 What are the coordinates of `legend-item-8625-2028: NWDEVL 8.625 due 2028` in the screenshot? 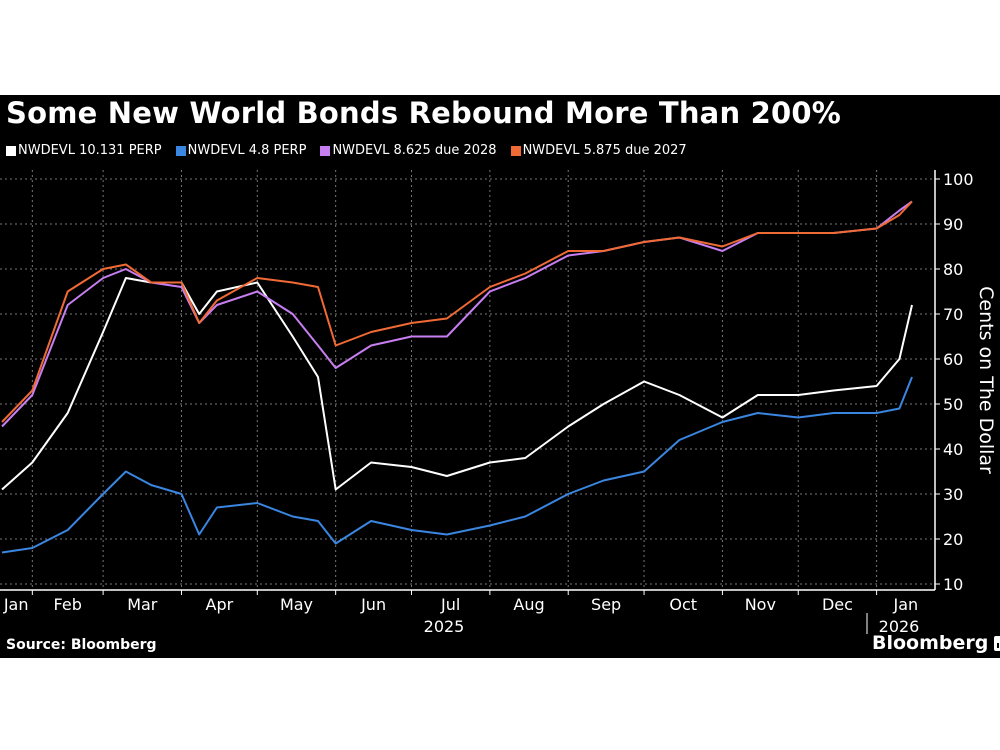 It's located at (408, 150).